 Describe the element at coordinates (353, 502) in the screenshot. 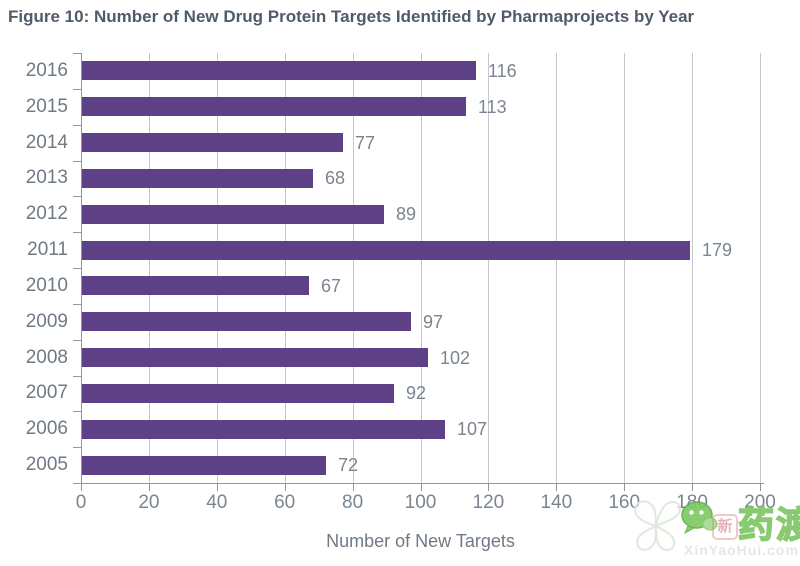

I see `x-tick-label-80: 80` at that location.